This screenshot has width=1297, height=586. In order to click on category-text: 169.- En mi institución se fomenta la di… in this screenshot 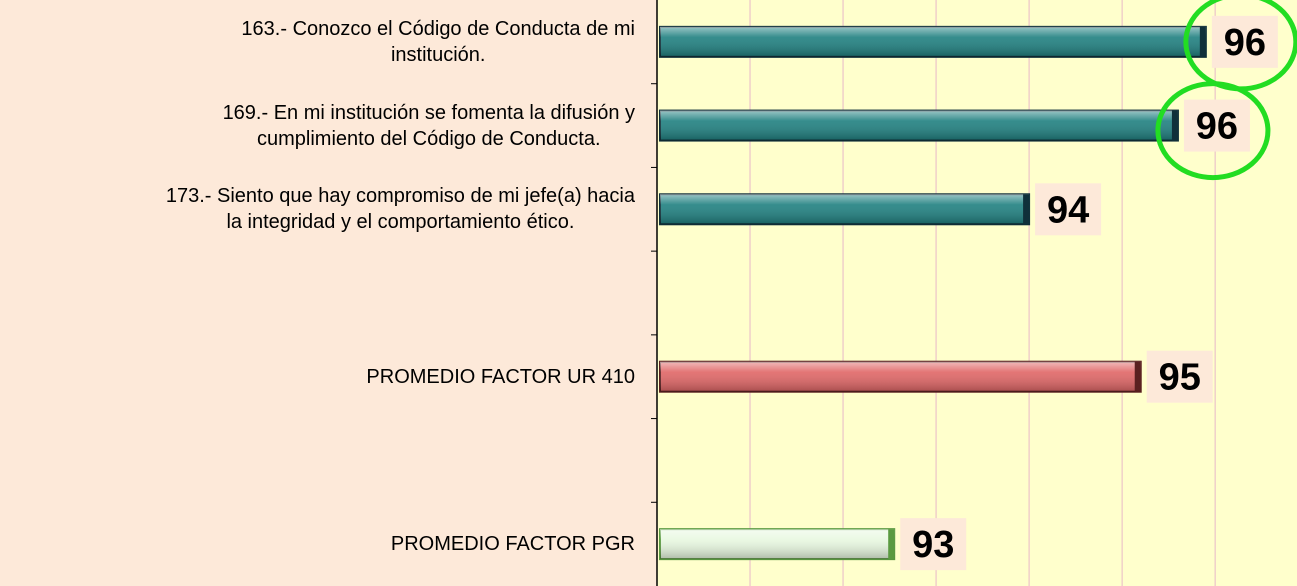, I will do `click(428, 125)`.